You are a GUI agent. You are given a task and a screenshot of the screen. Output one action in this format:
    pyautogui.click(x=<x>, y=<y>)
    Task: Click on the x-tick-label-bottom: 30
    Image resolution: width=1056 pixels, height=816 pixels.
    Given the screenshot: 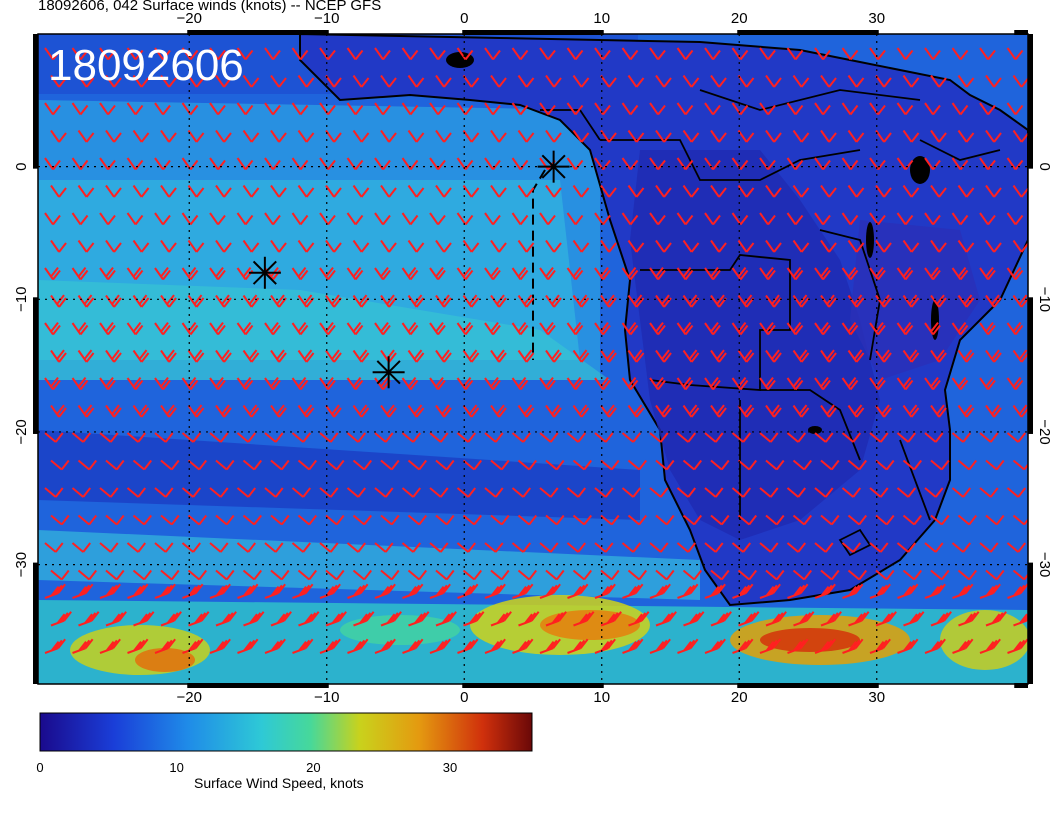 What is the action you would take?
    pyautogui.click(x=876, y=697)
    